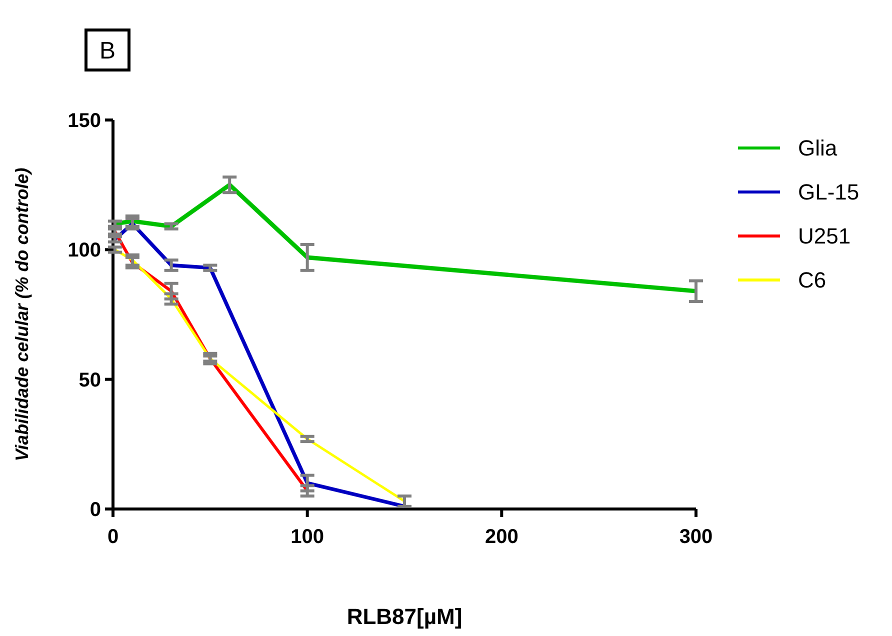  What do you see at coordinates (829, 192) in the screenshot?
I see `legend-label: GL-15` at bounding box center [829, 192].